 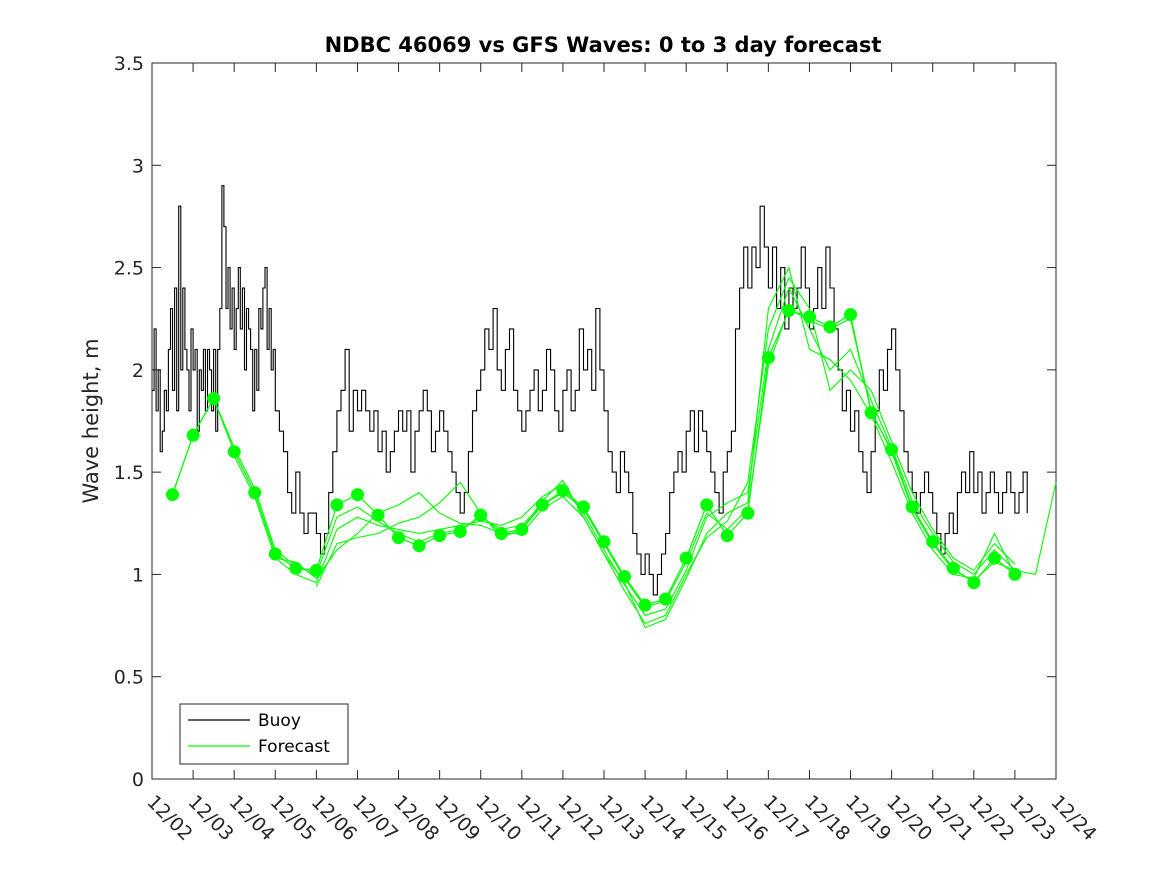 What do you see at coordinates (138, 371) in the screenshot?
I see `y-tick-label: 2` at bounding box center [138, 371].